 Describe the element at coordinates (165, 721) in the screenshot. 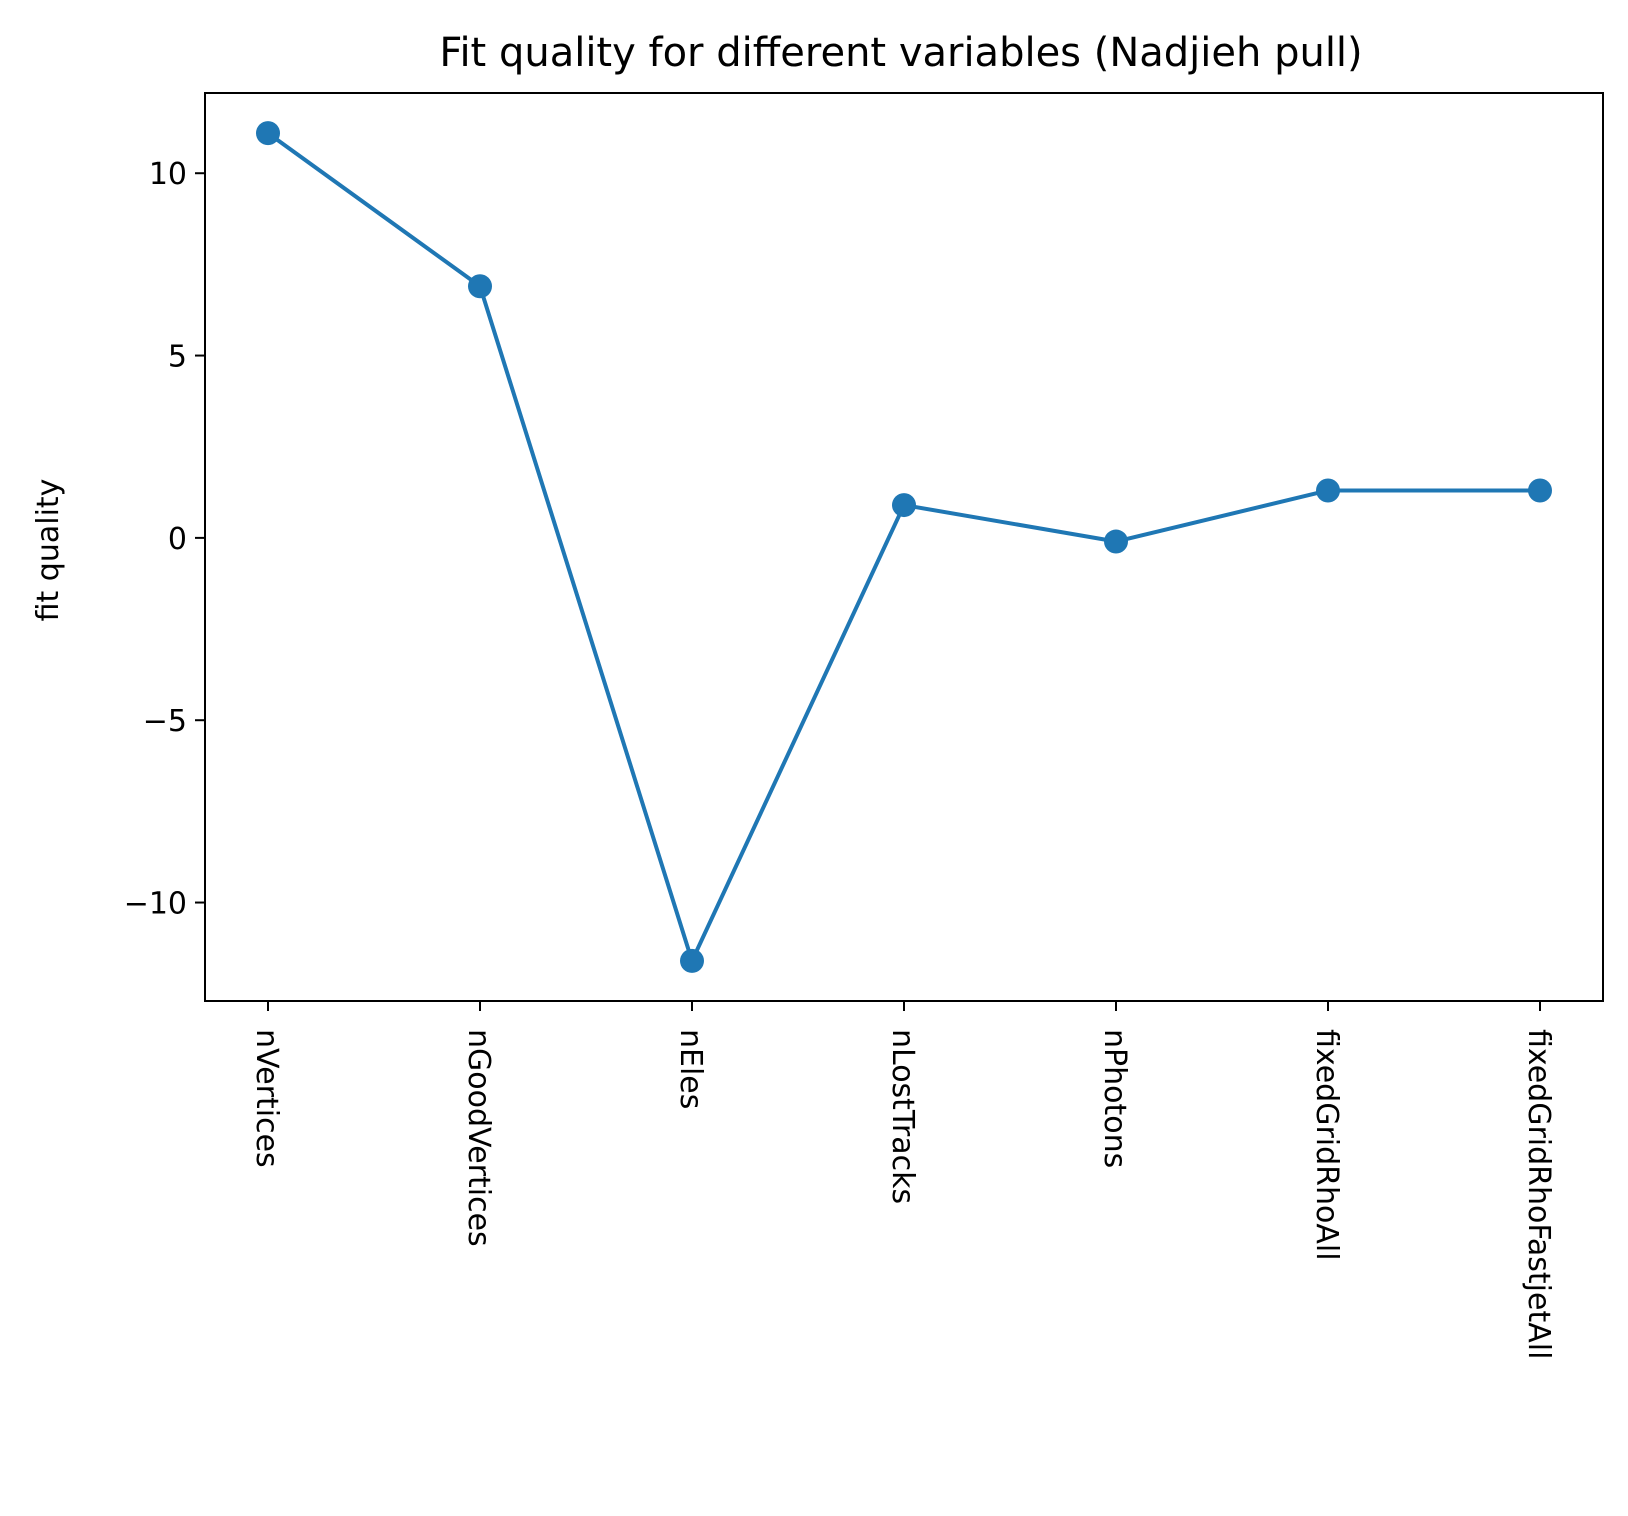

I see `y-tick-label: −5` at that location.